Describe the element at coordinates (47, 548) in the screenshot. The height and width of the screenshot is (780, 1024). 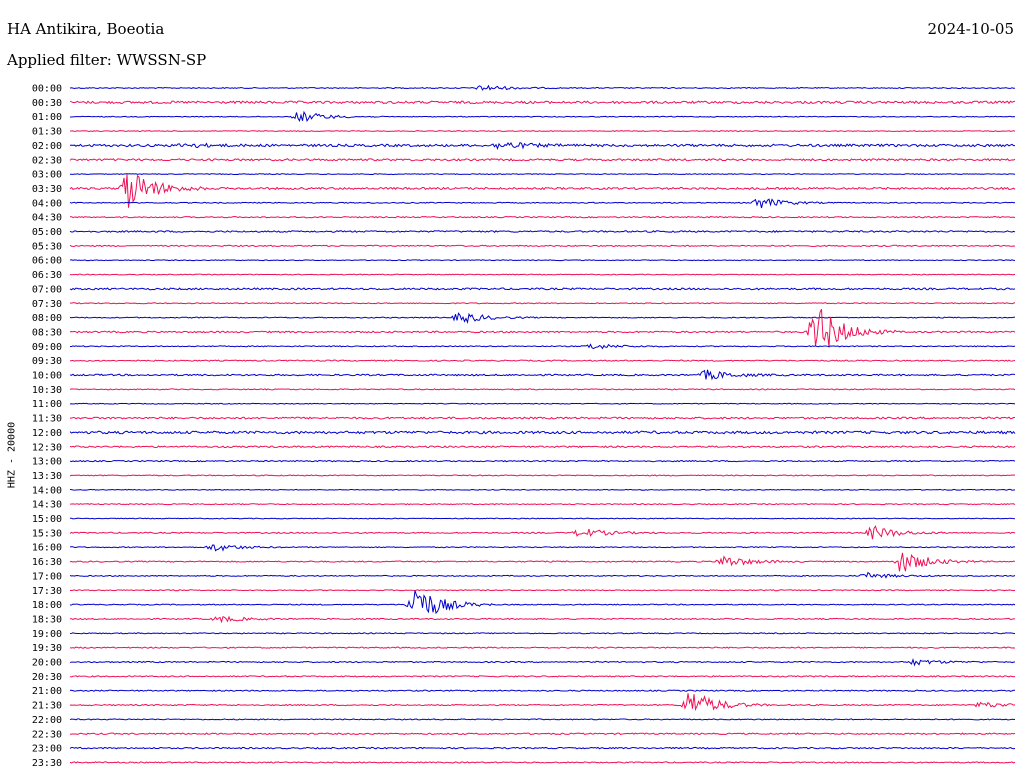
I see `row-label: 16:00` at that location.